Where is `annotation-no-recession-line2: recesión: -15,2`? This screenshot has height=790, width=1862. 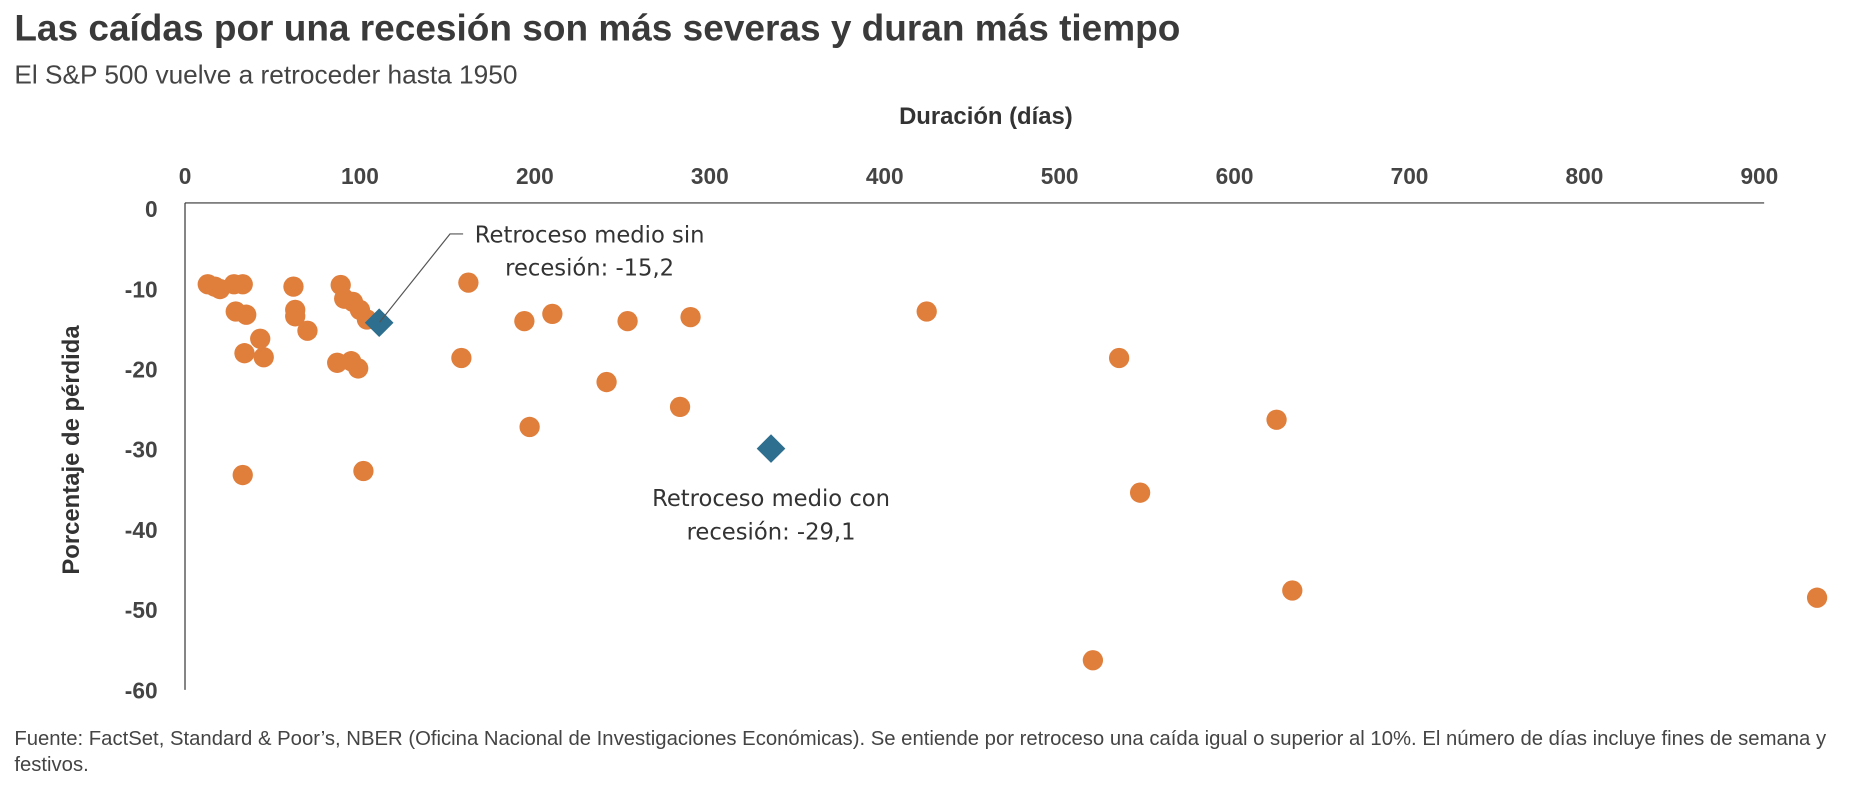 annotation-no-recession-line2: recesión: -15,2 is located at coordinates (589, 269).